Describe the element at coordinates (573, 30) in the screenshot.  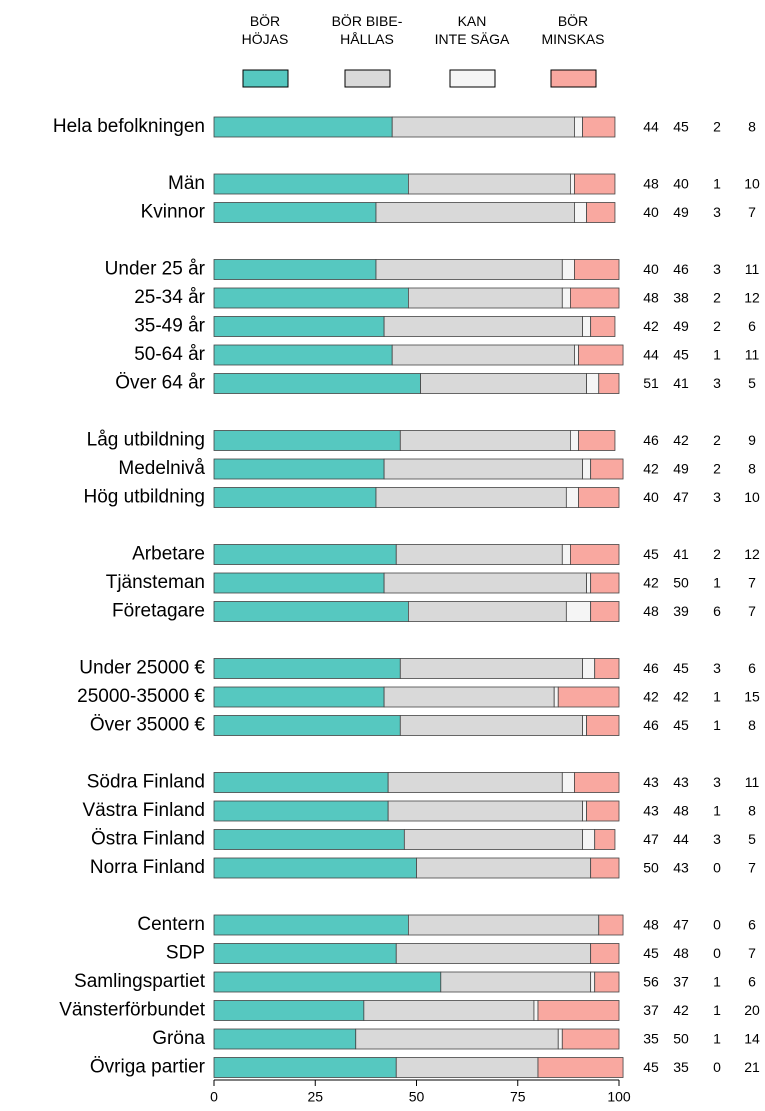
I see `legend-label: BÖR MINSKAS` at that location.